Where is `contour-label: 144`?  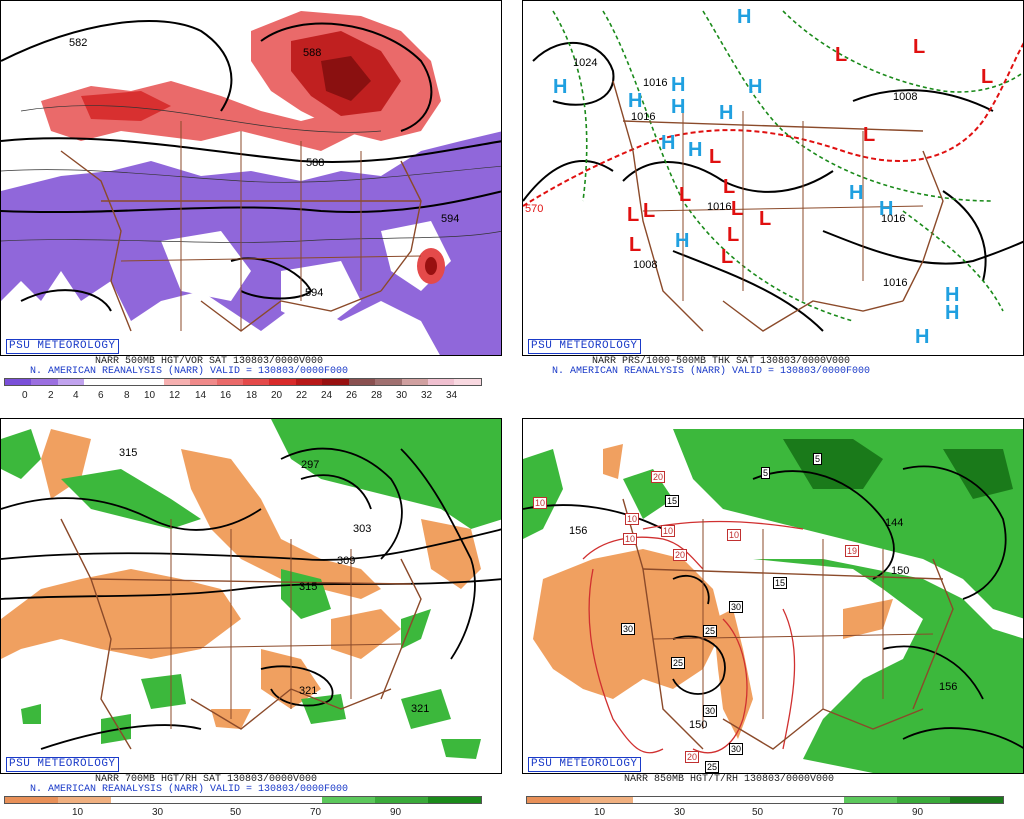
contour-label: 144 is located at coordinates (894, 523).